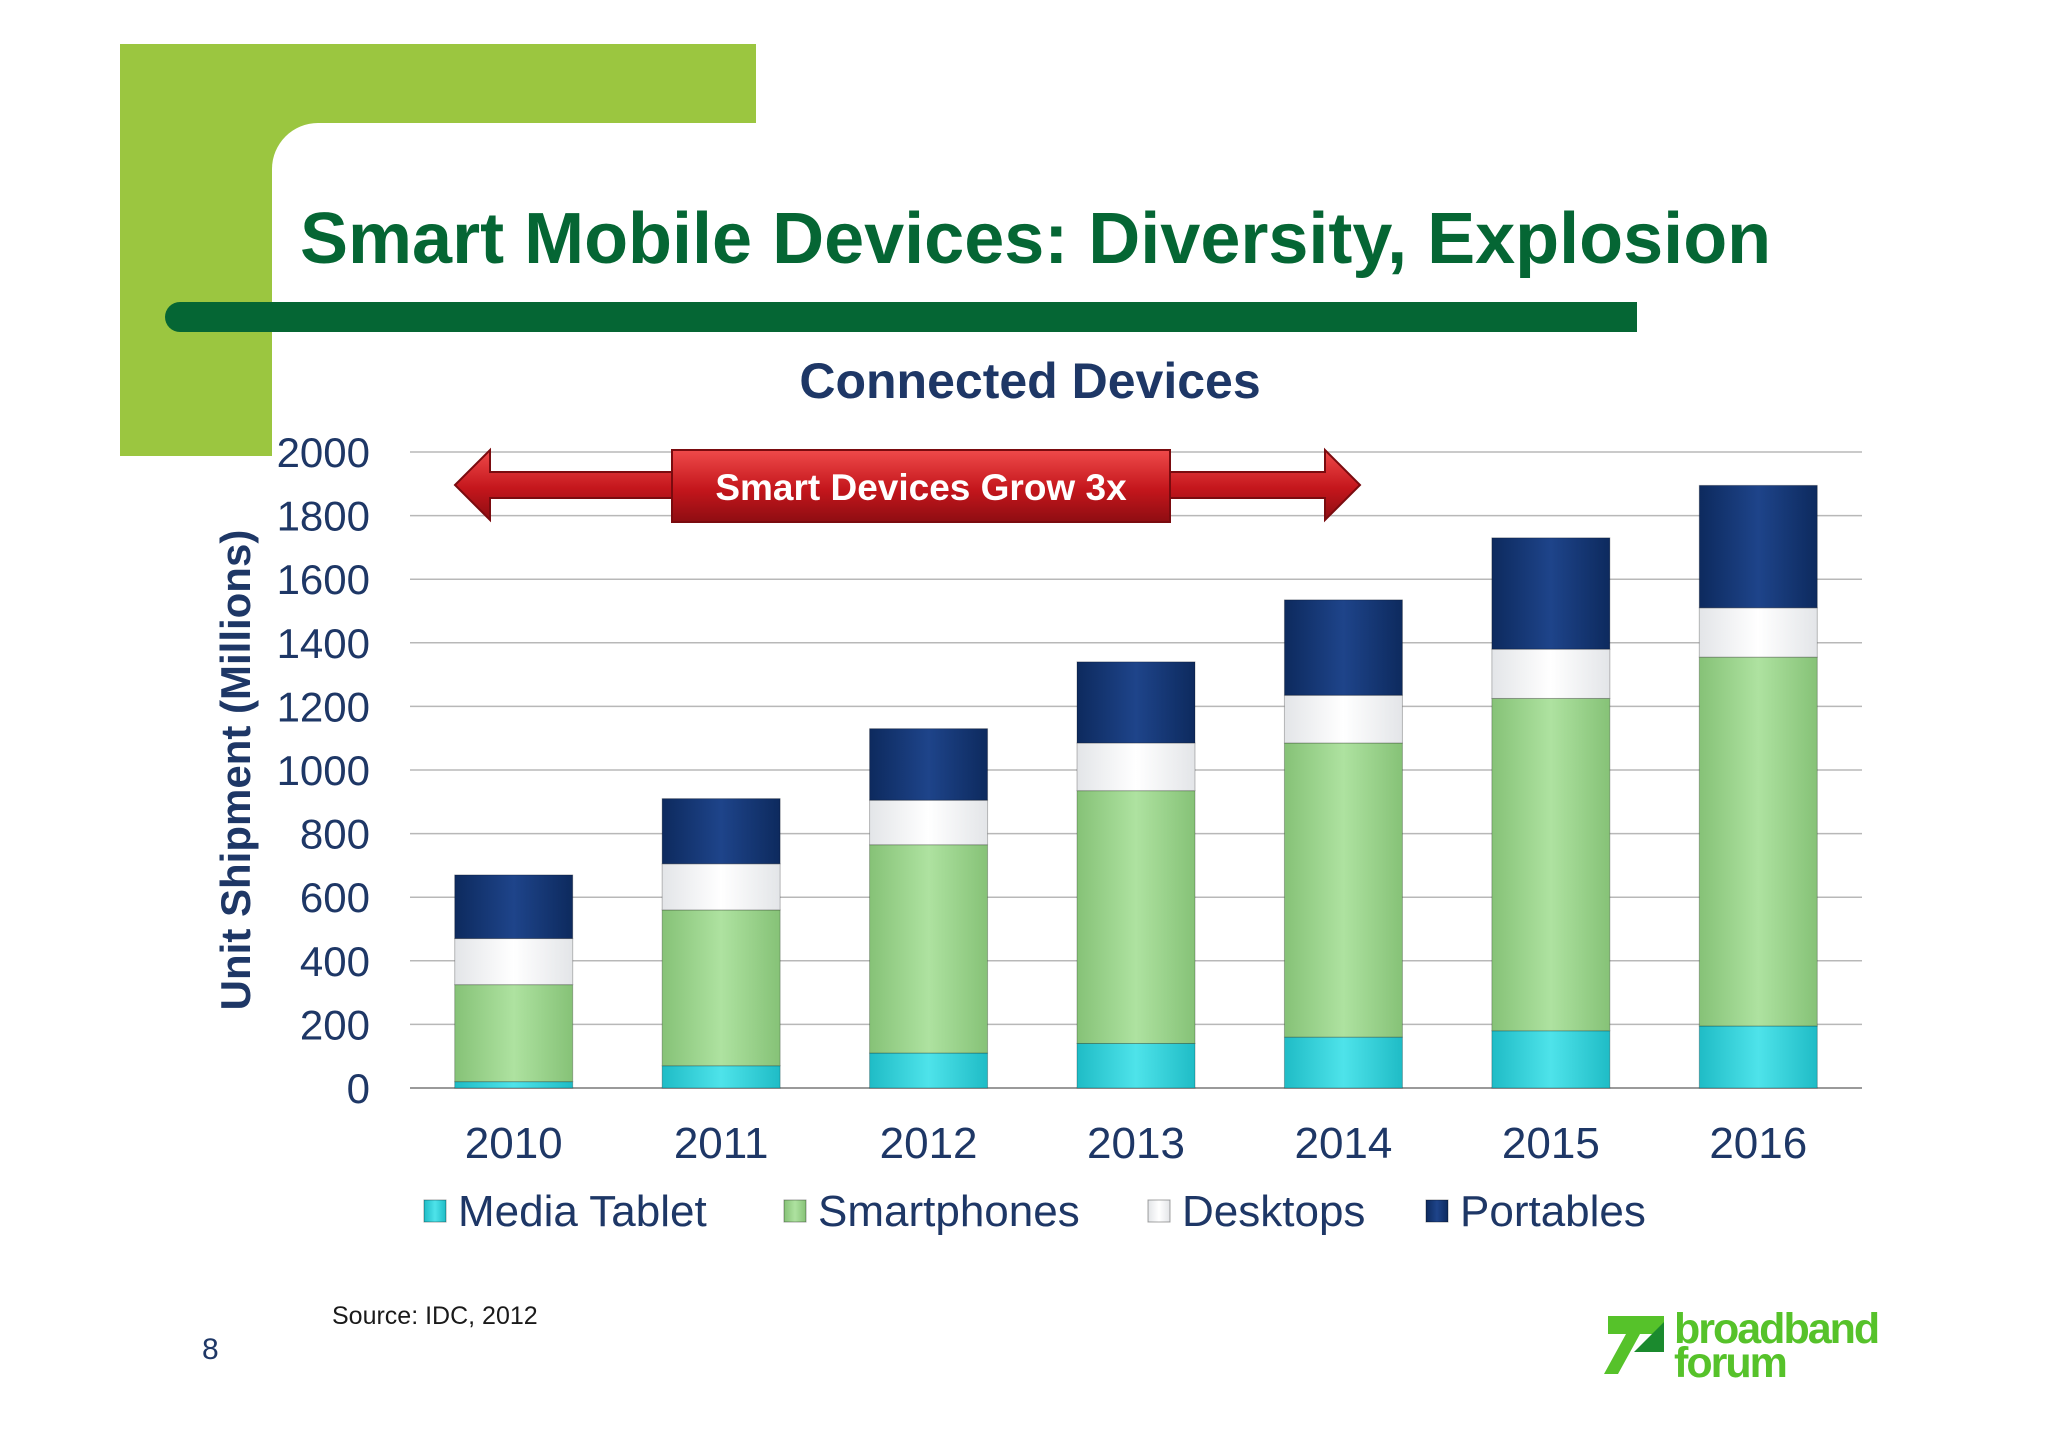  I want to click on broadband-forum-logo-mark, so click(1634, 1345).